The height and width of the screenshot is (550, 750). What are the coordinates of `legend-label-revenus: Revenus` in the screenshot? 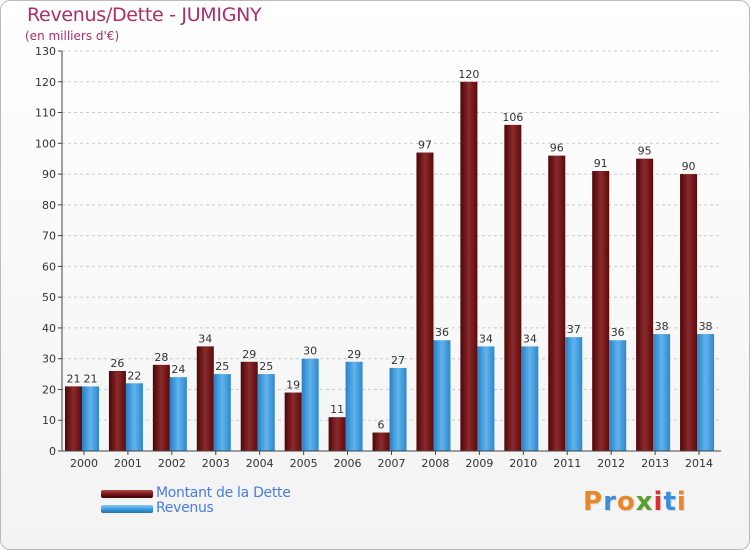 It's located at (185, 508).